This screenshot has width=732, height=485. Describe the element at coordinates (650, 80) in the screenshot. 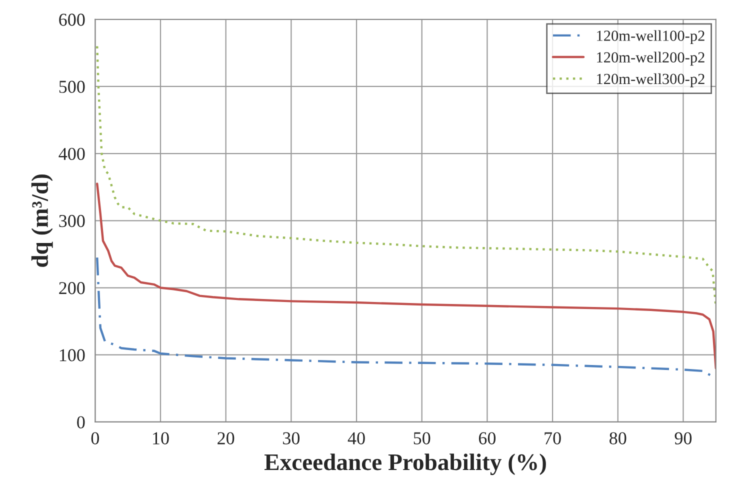

I see `legend-label: 120m-well300-p2` at that location.